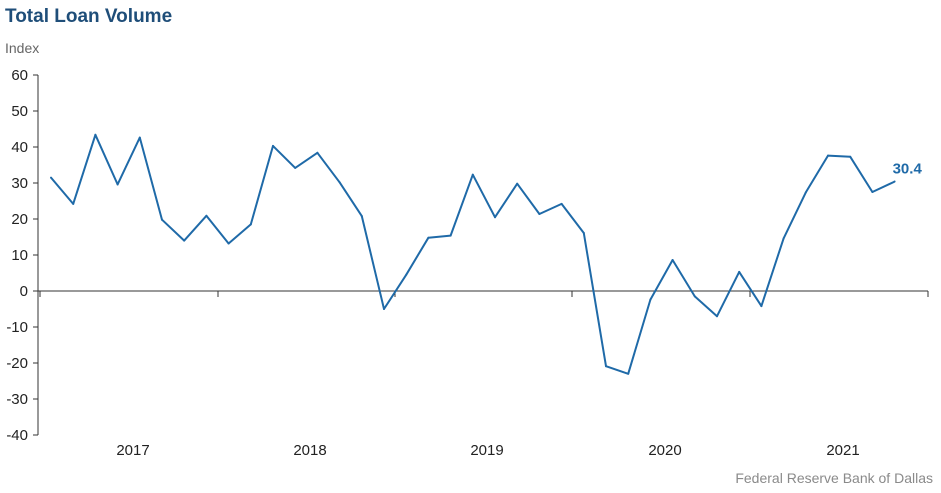 Image resolution: width=941 pixels, height=493 pixels. I want to click on y-tick-label: -30, so click(17, 399).